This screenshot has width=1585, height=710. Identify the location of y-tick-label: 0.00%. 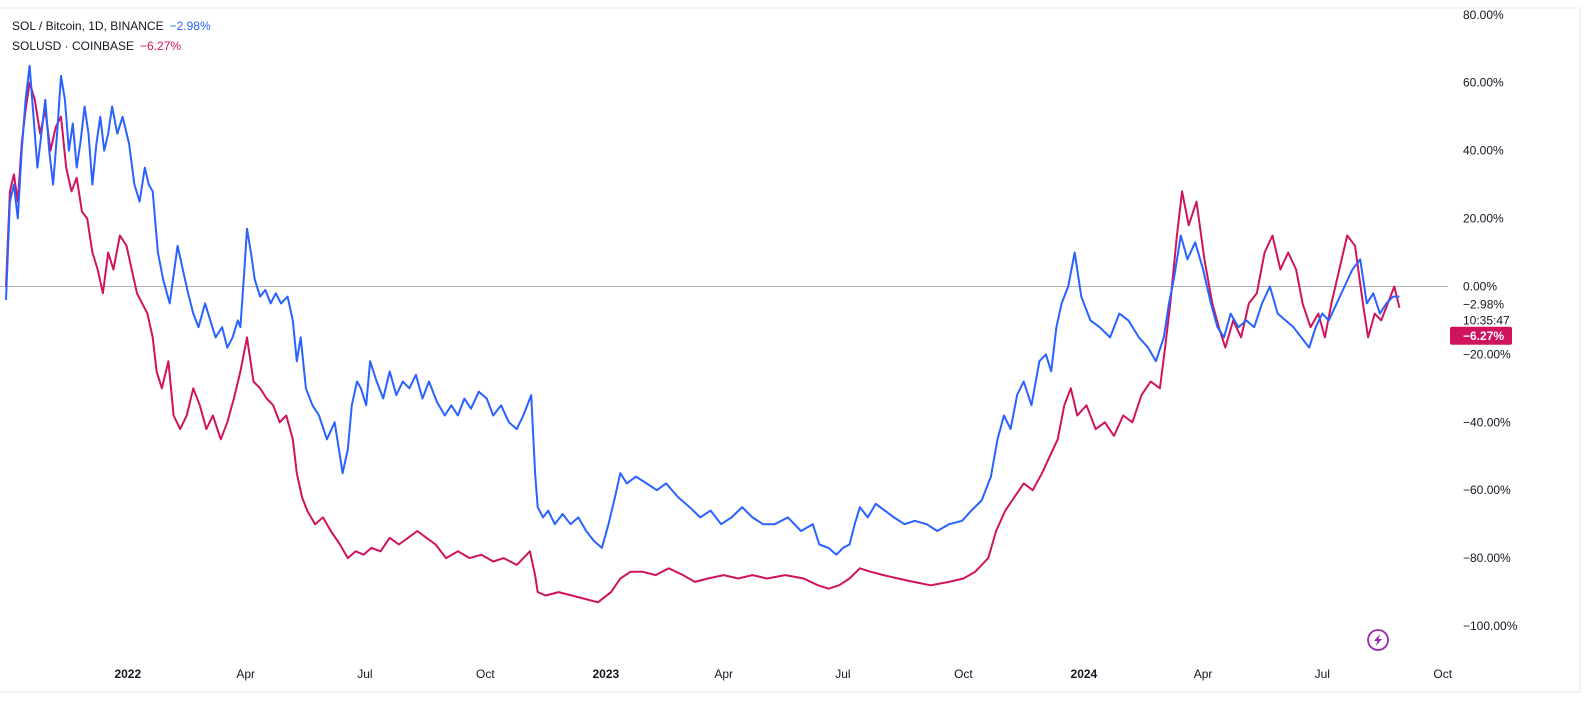
(1480, 286).